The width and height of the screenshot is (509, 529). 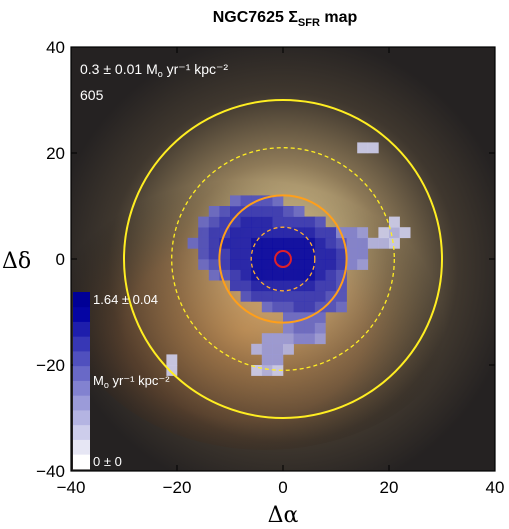 I want to click on y-tick-label: 20, so click(x=55, y=153).